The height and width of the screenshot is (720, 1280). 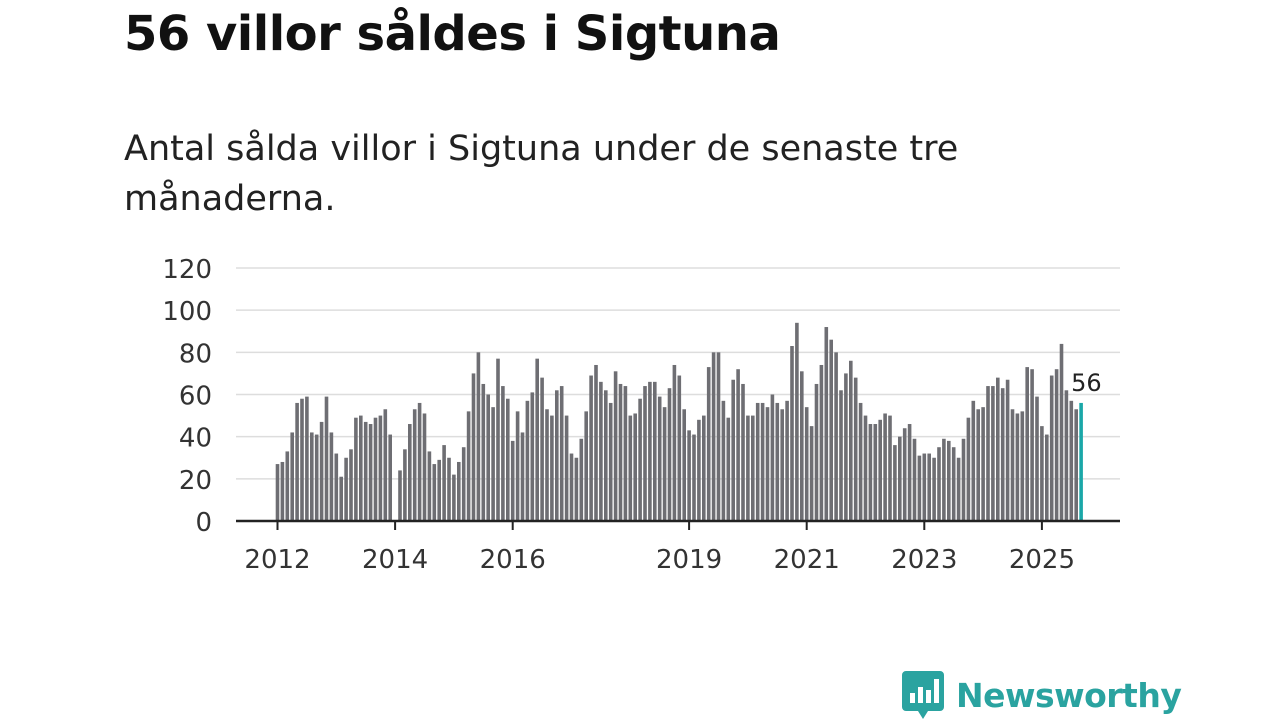 What do you see at coordinates (924, 560) in the screenshot?
I see `x-tick-label: 2023` at bounding box center [924, 560].